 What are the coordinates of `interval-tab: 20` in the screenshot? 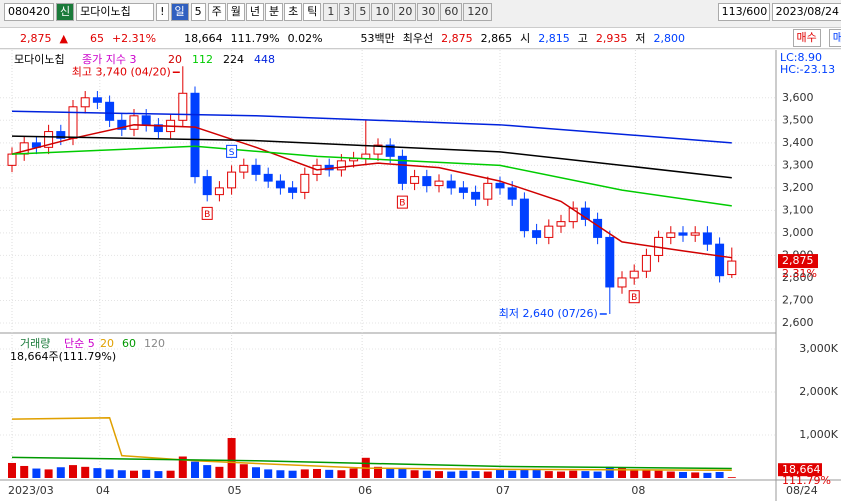 It's located at (405, 12).